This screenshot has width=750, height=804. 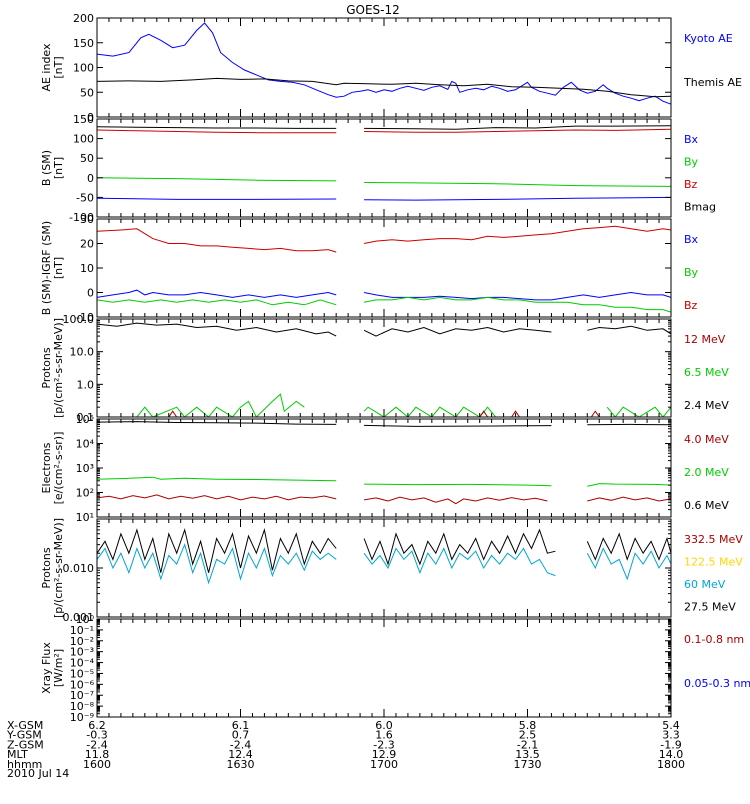 I want to click on y-tick-label: 10², so click(x=85, y=493).